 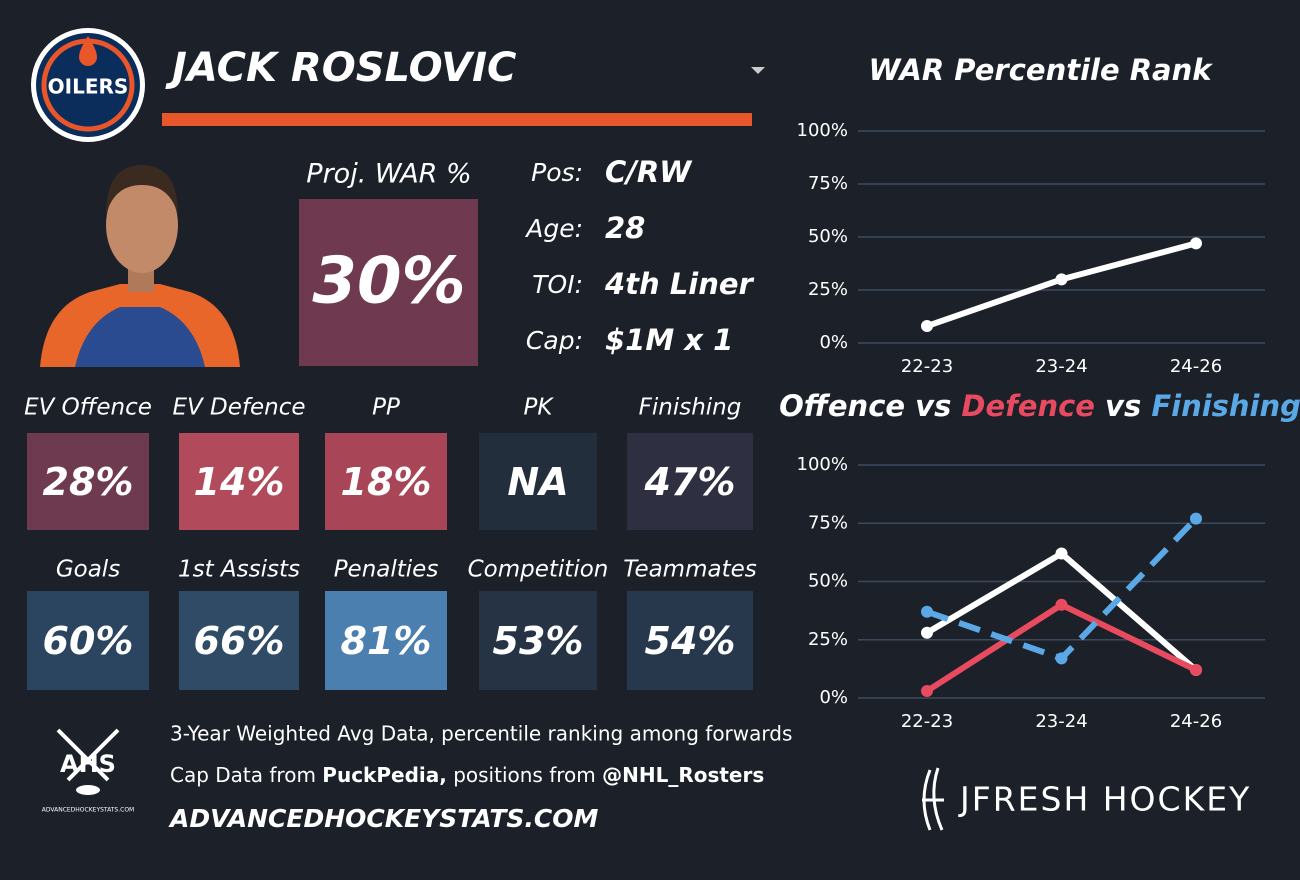 I want to click on tile-value: 18%, so click(x=386, y=482).